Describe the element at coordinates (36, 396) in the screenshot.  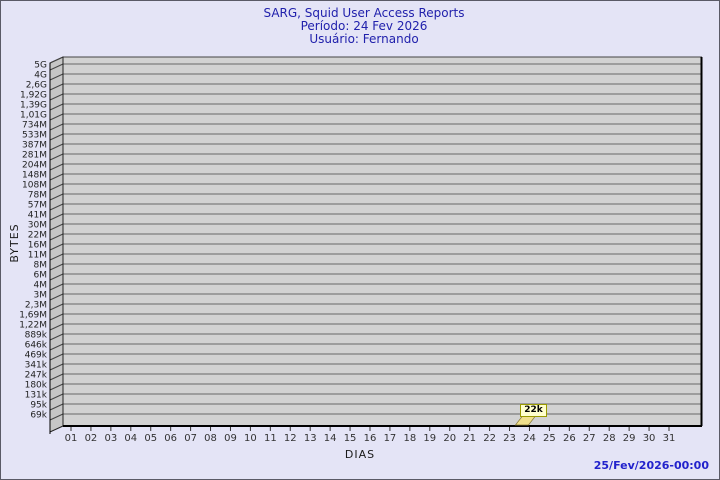
I see `y-tick-label: 131k` at that location.